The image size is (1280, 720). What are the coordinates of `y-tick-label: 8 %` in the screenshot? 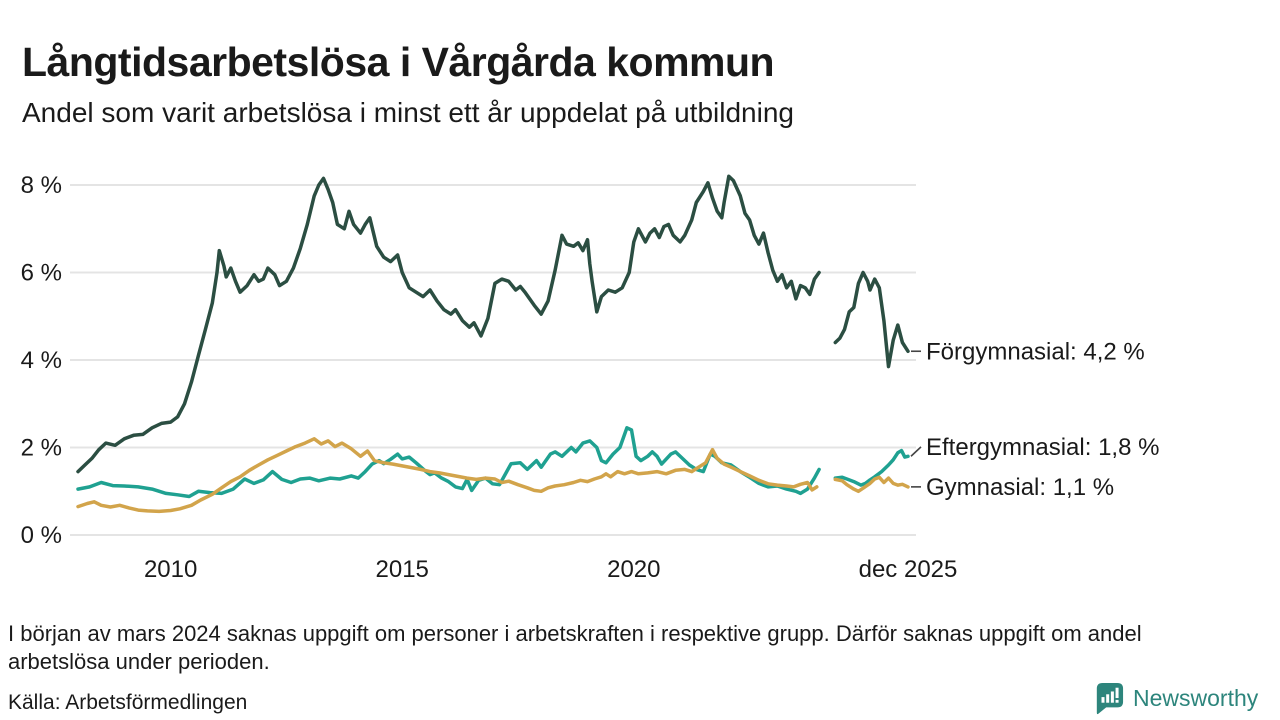 It's located at (41, 185).